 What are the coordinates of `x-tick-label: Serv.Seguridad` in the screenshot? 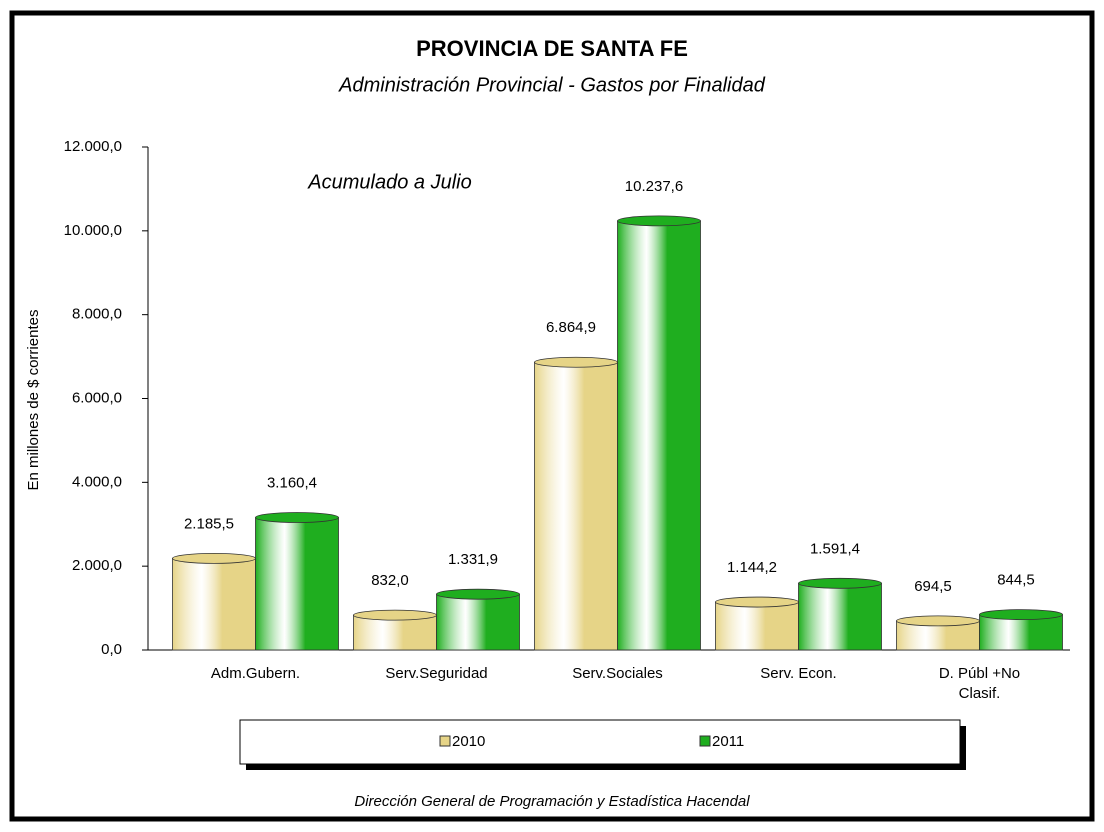 It's located at (436, 673).